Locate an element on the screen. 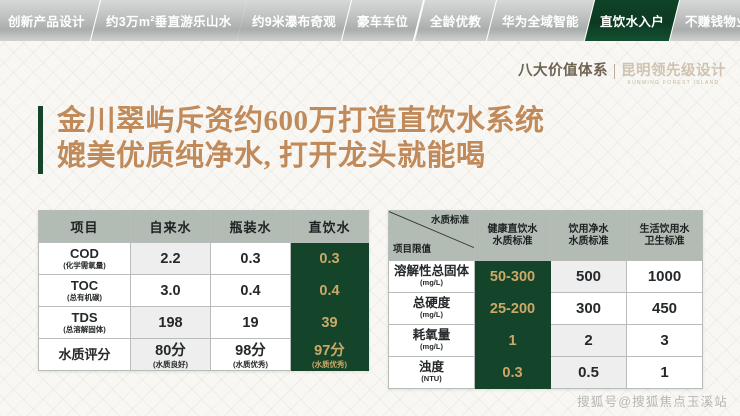 The image size is (740, 416). nav-item-5: 华为全域智能 is located at coordinates (540, 20).